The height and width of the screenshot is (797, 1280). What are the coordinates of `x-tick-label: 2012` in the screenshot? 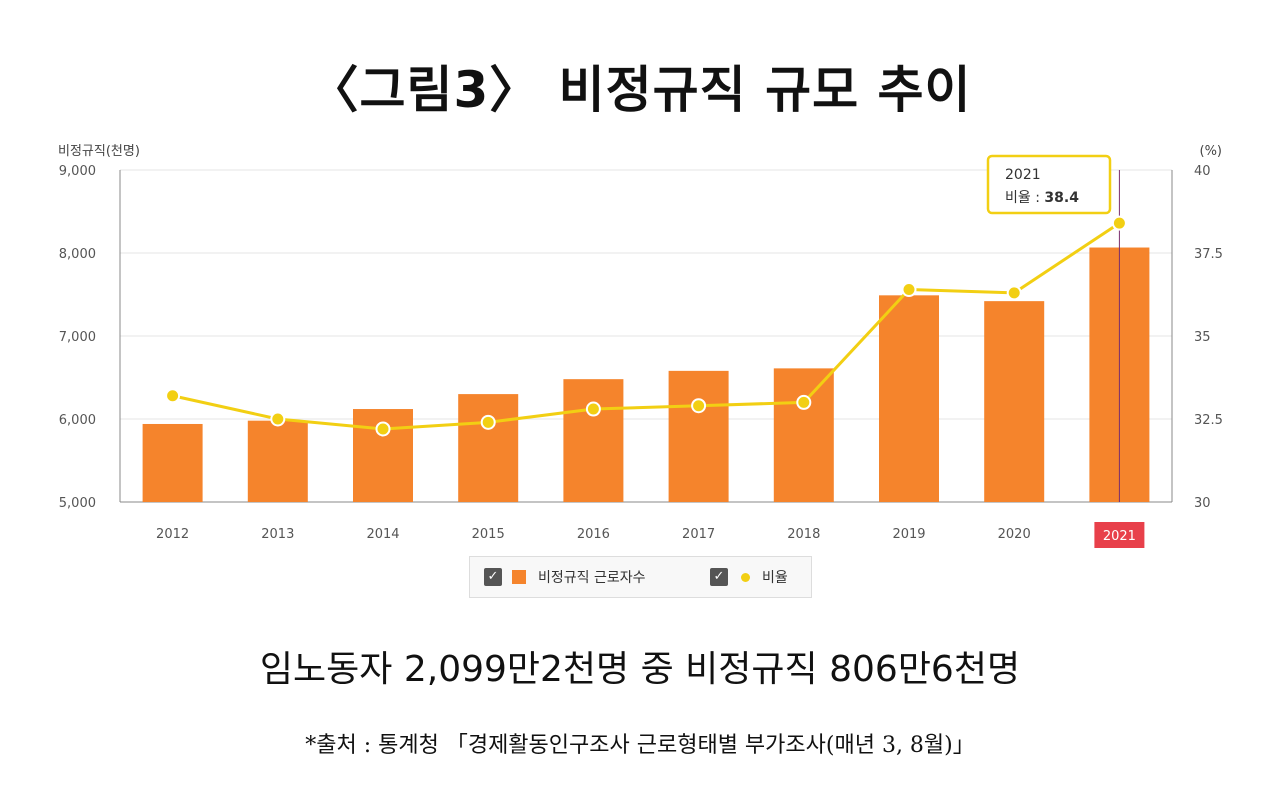 It's located at (172, 534).